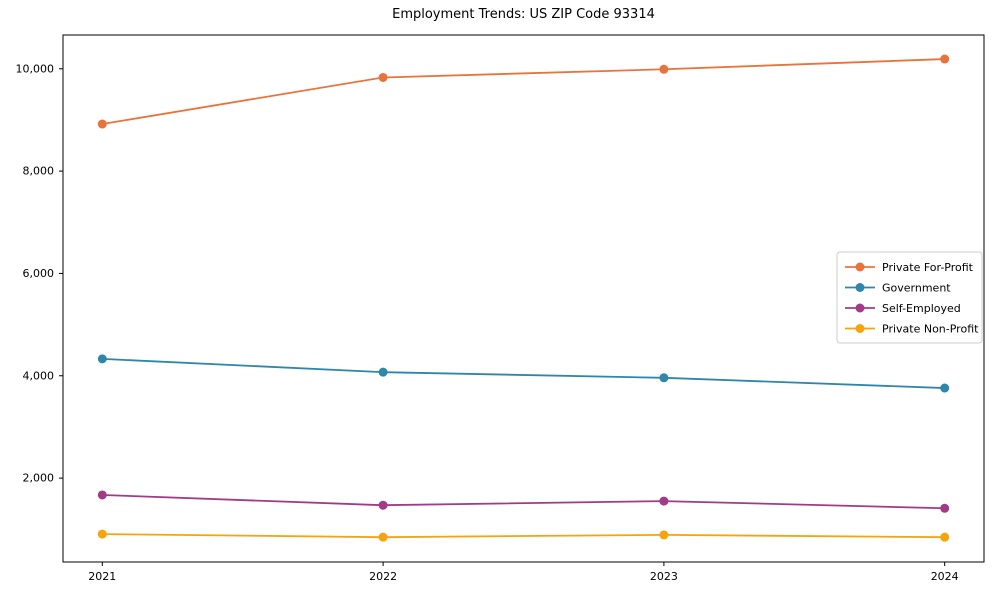 This screenshot has width=1000, height=600. Describe the element at coordinates (860, 267) in the screenshot. I see `legend-marker-private-for-profit` at that location.